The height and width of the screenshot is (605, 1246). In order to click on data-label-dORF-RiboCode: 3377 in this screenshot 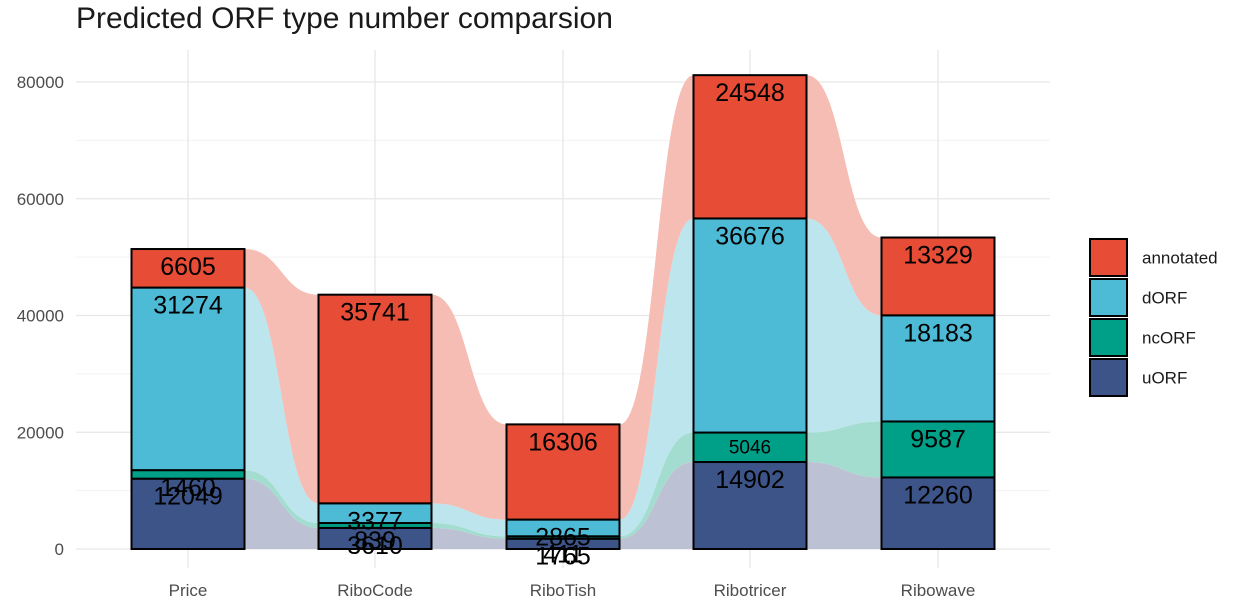, I will do `click(375, 521)`.